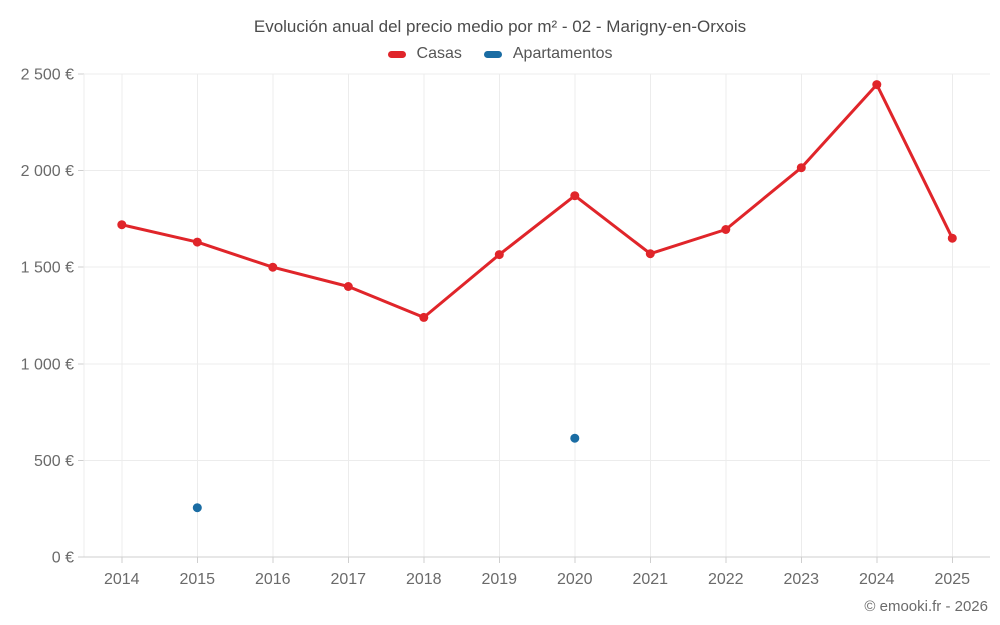  What do you see at coordinates (926, 606) in the screenshot?
I see `copyright-footer: © emooki.fr - 2026` at bounding box center [926, 606].